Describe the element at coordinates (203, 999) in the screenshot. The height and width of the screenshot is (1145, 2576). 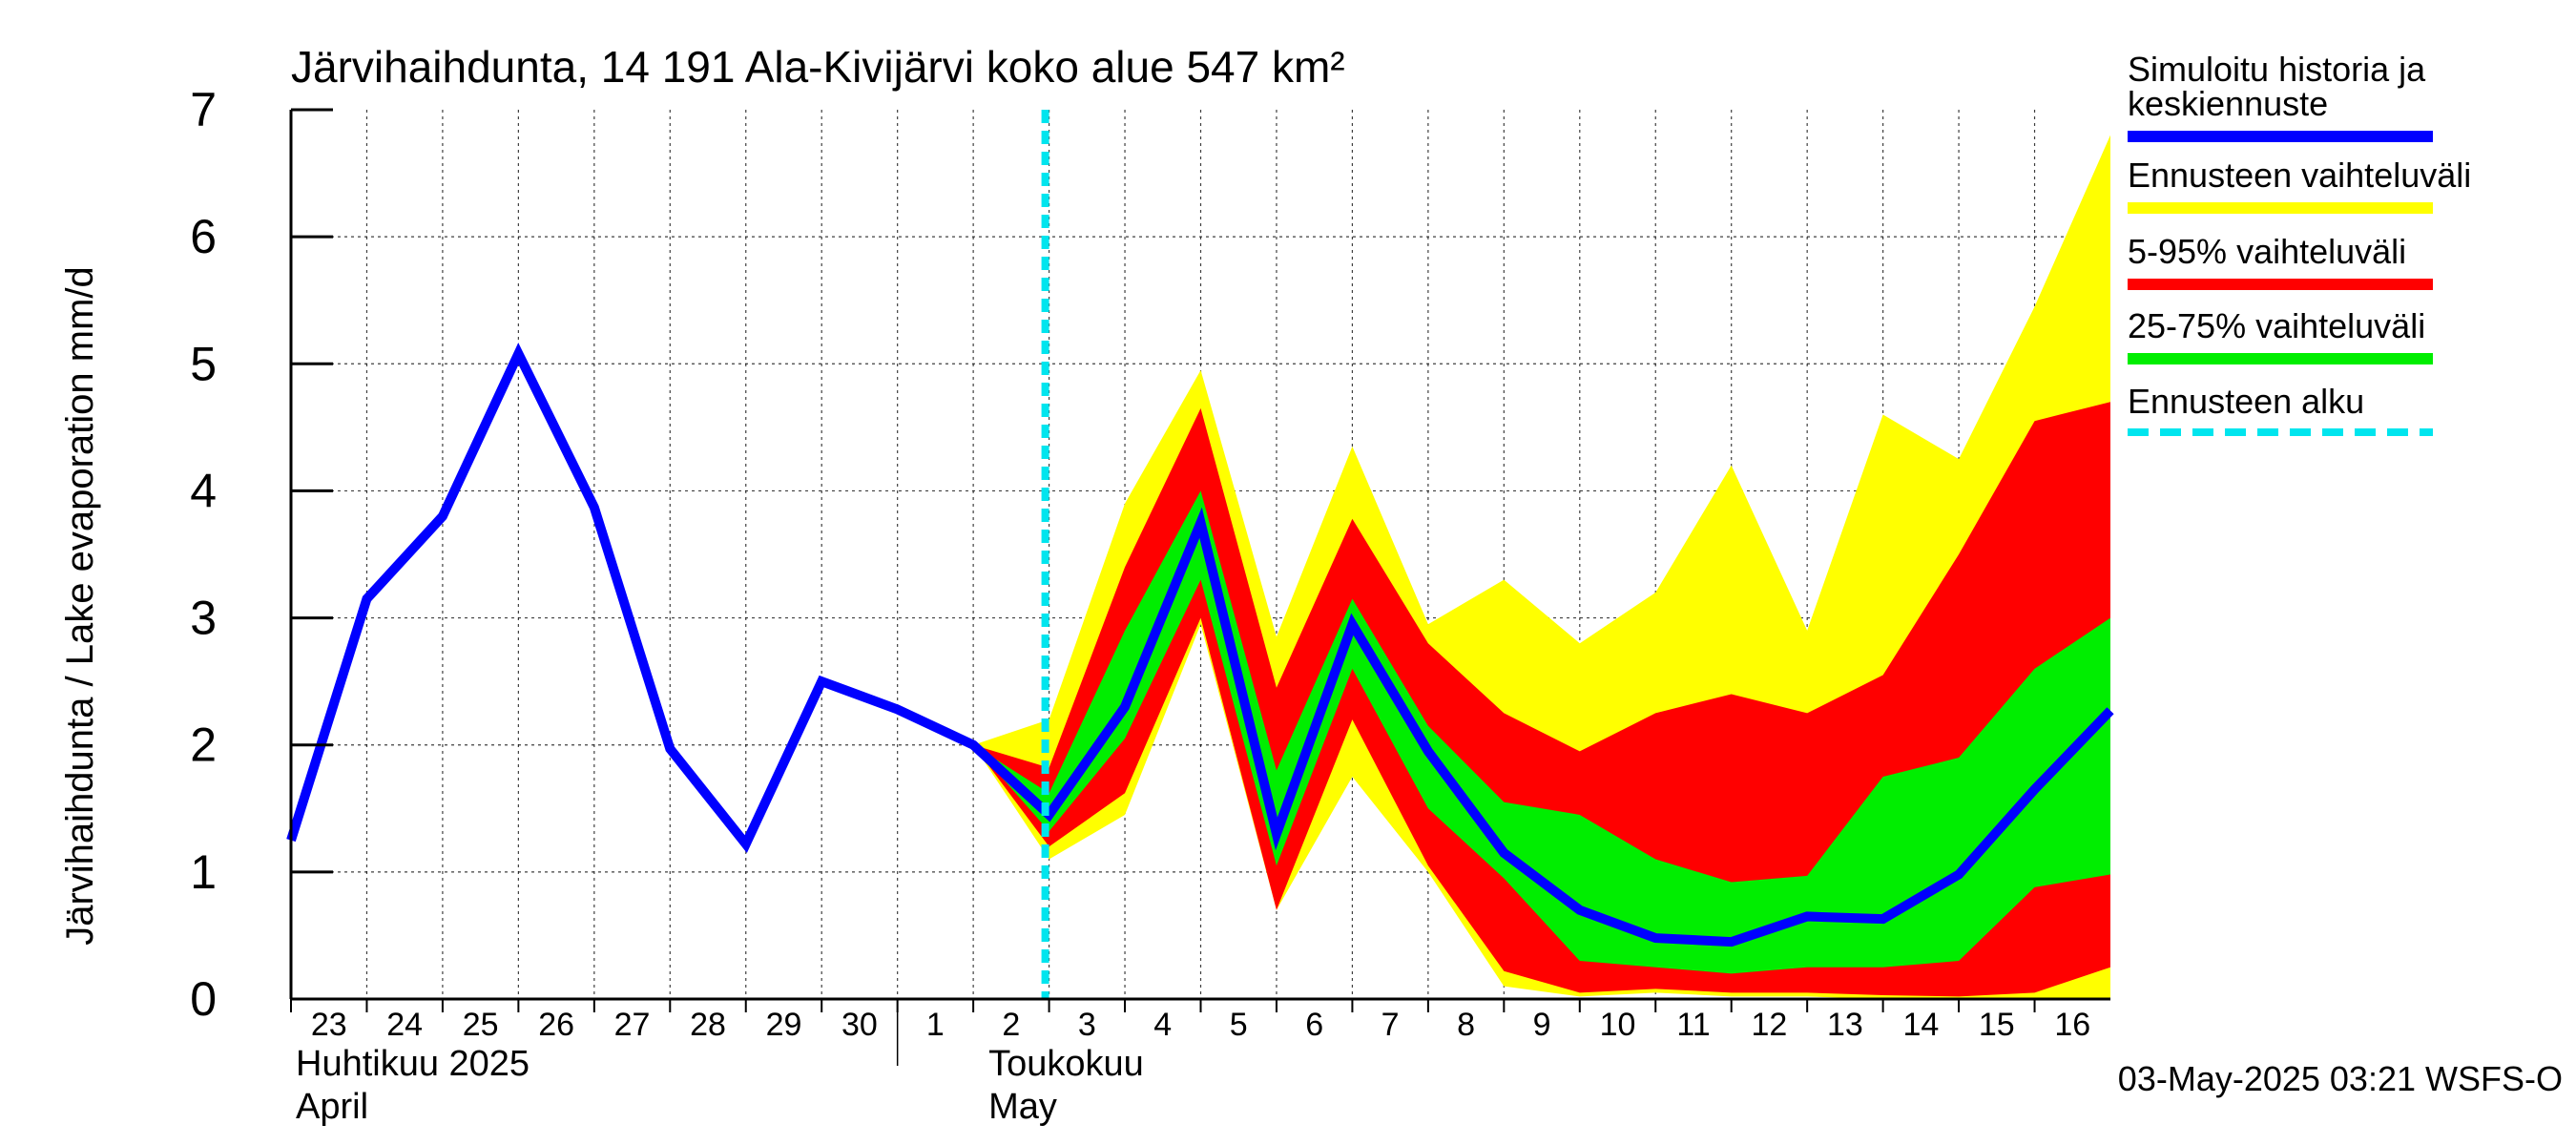
I see `y-tick-label: 0` at that location.